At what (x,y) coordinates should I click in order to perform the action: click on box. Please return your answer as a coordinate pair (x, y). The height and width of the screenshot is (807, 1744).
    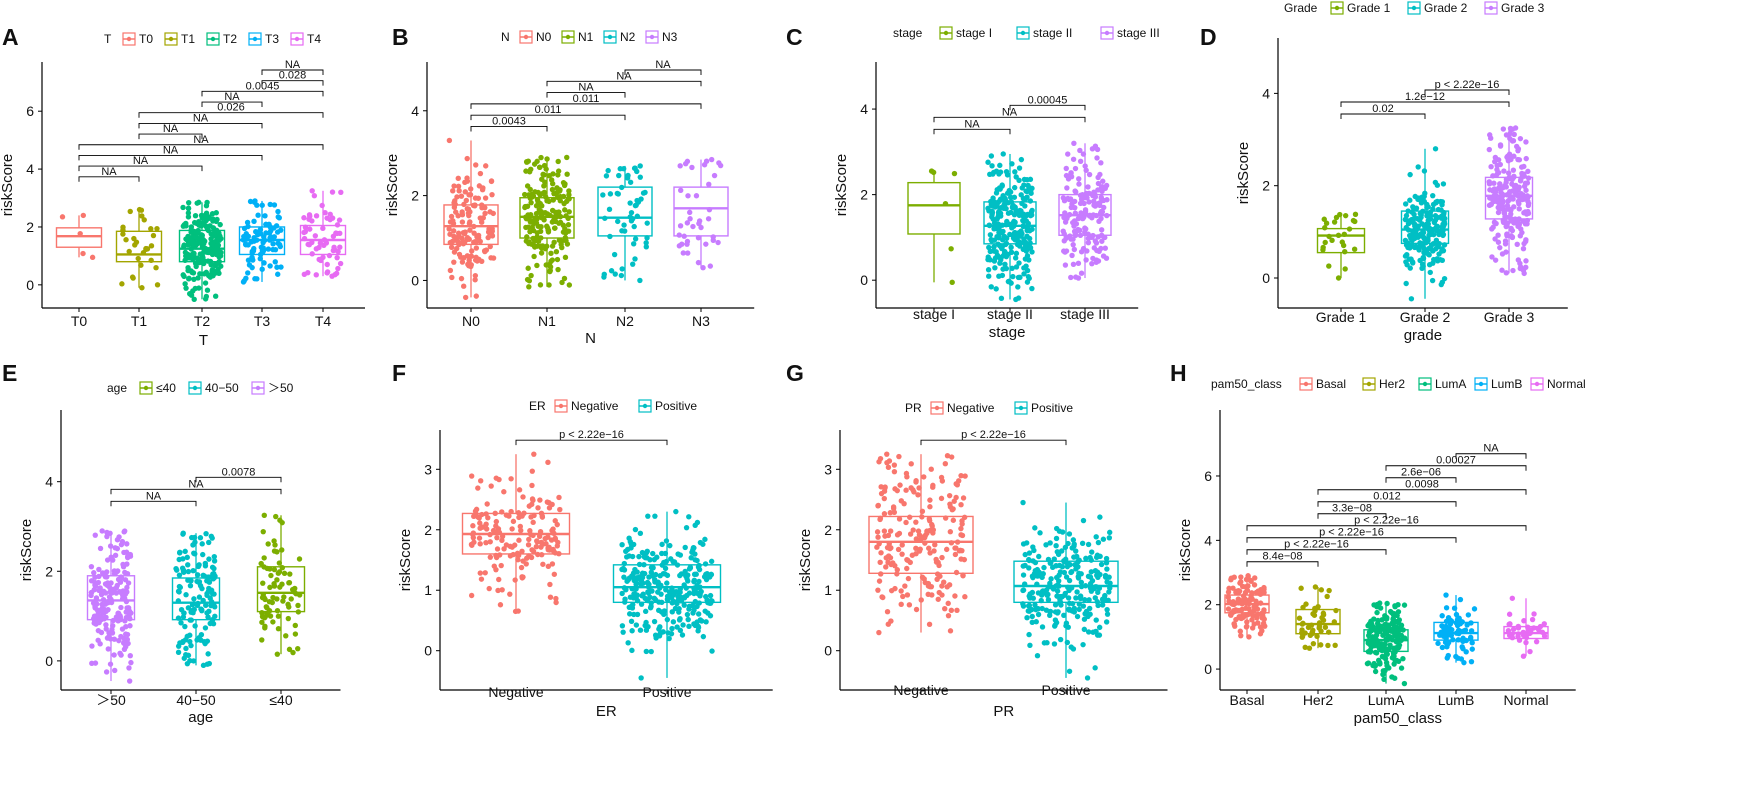
    Looking at the image, I should click on (701, 211).